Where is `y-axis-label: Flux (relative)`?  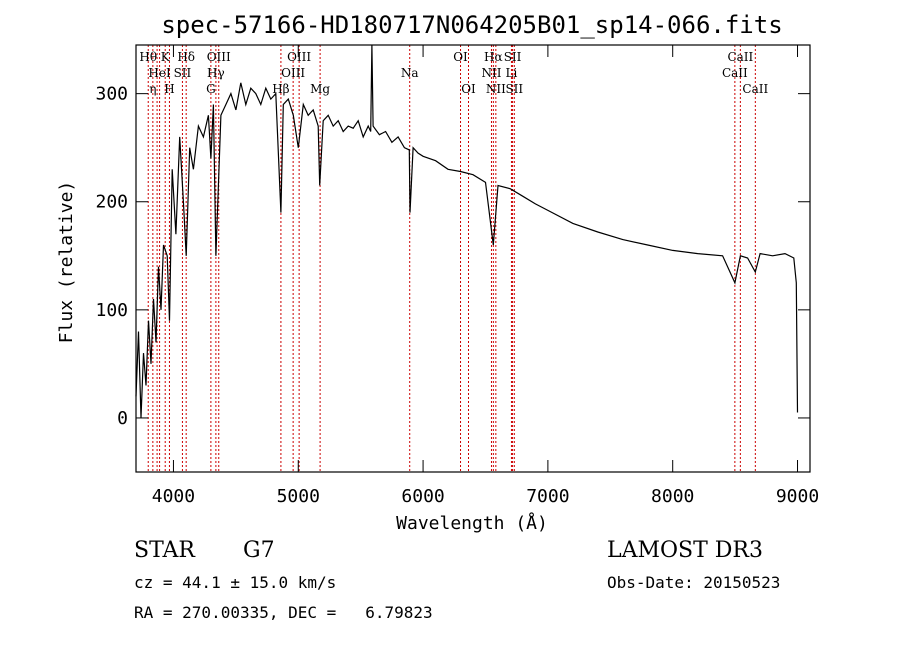
y-axis-label: Flux (relative) is located at coordinates (66, 262).